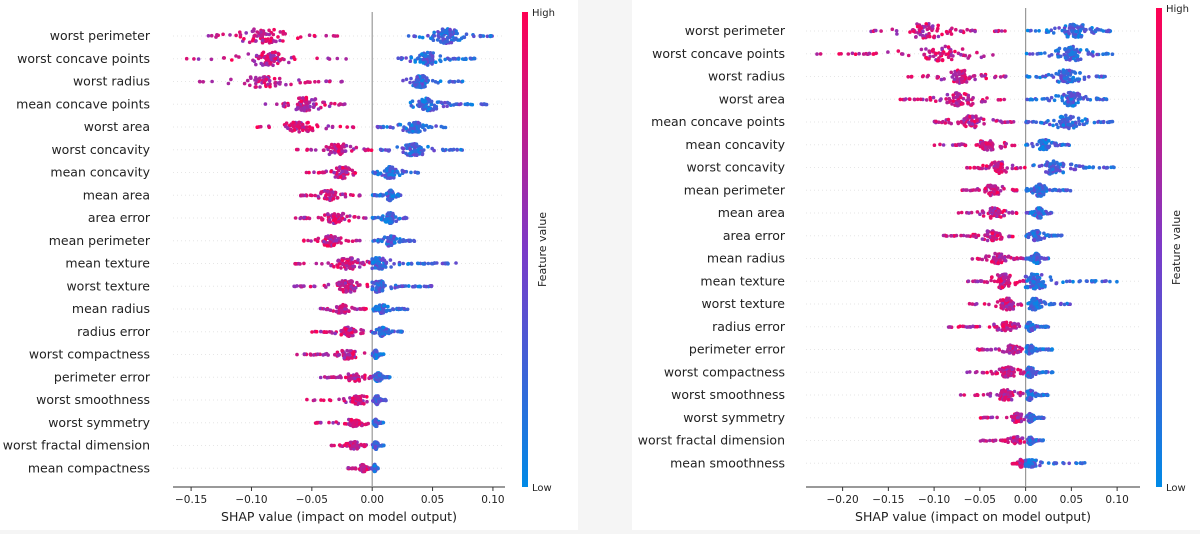 The height and width of the screenshot is (534, 1200). I want to click on feature-label: area error, so click(119, 217).